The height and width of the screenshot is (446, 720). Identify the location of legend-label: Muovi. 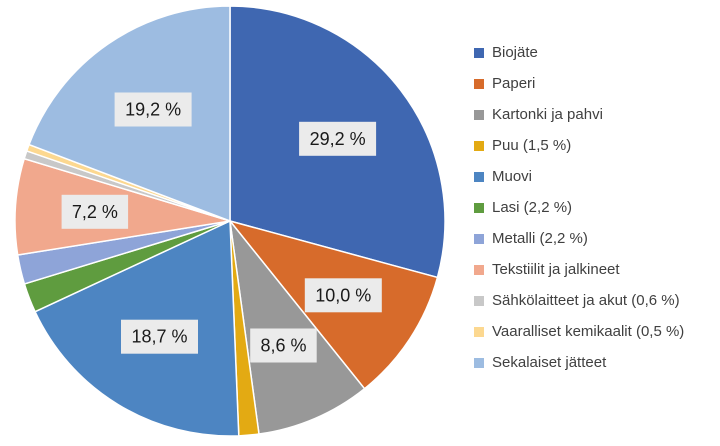
(512, 176).